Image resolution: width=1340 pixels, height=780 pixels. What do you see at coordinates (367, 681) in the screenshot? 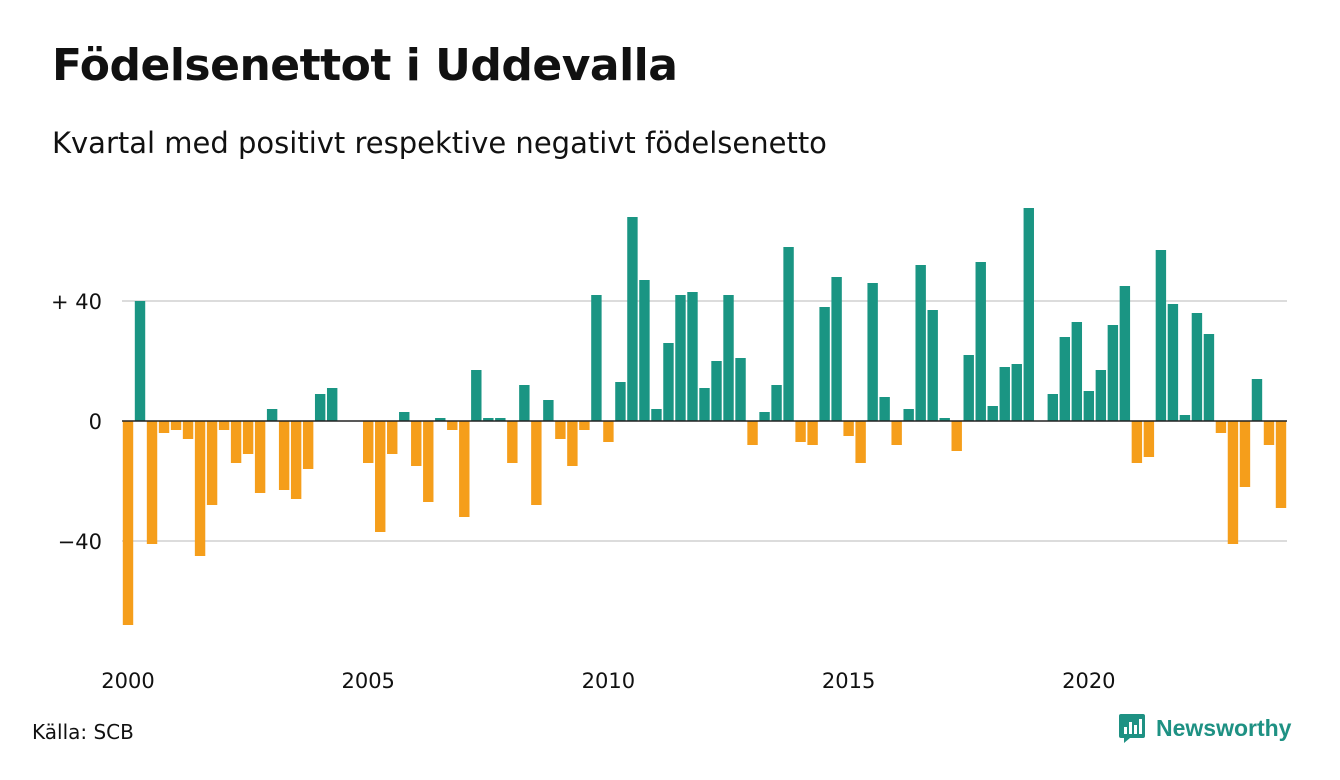
I see `x-tick-label: 2005` at bounding box center [367, 681].